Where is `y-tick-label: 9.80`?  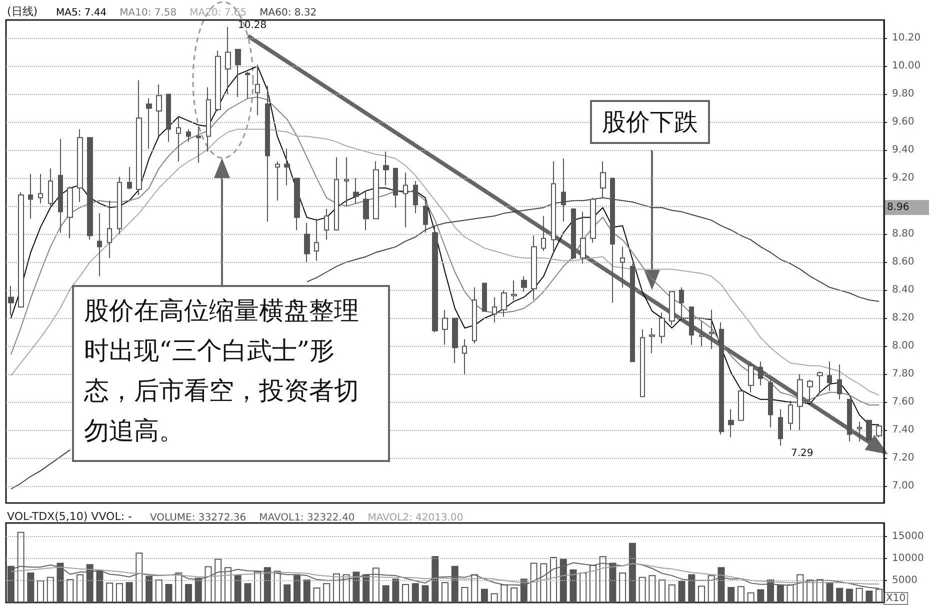 y-tick-label: 9.80 is located at coordinates (903, 94).